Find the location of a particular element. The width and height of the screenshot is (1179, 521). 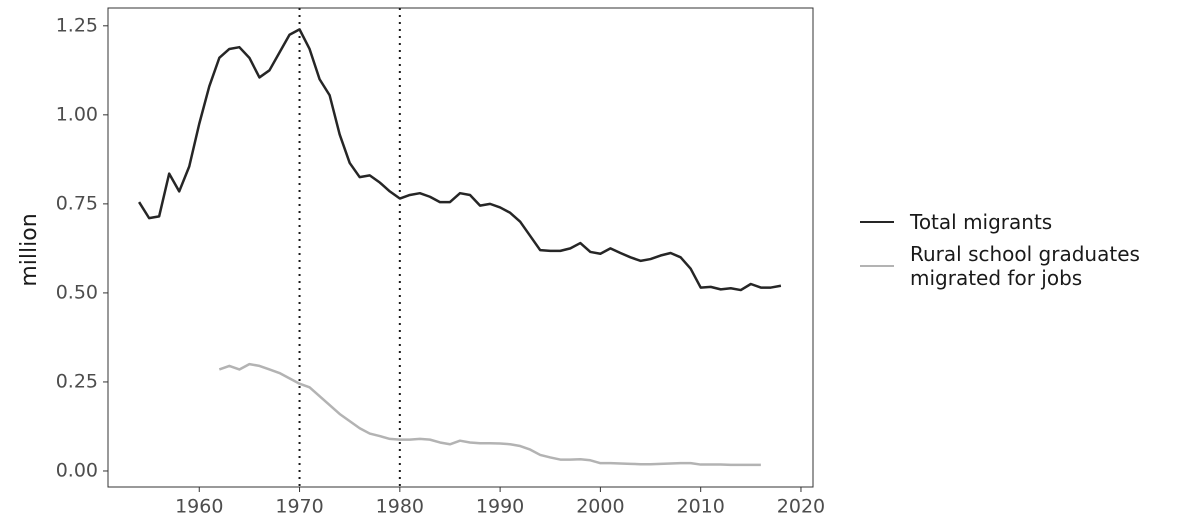

legend-item: Rural school graduates migrated for jobs is located at coordinates (1010, 266).